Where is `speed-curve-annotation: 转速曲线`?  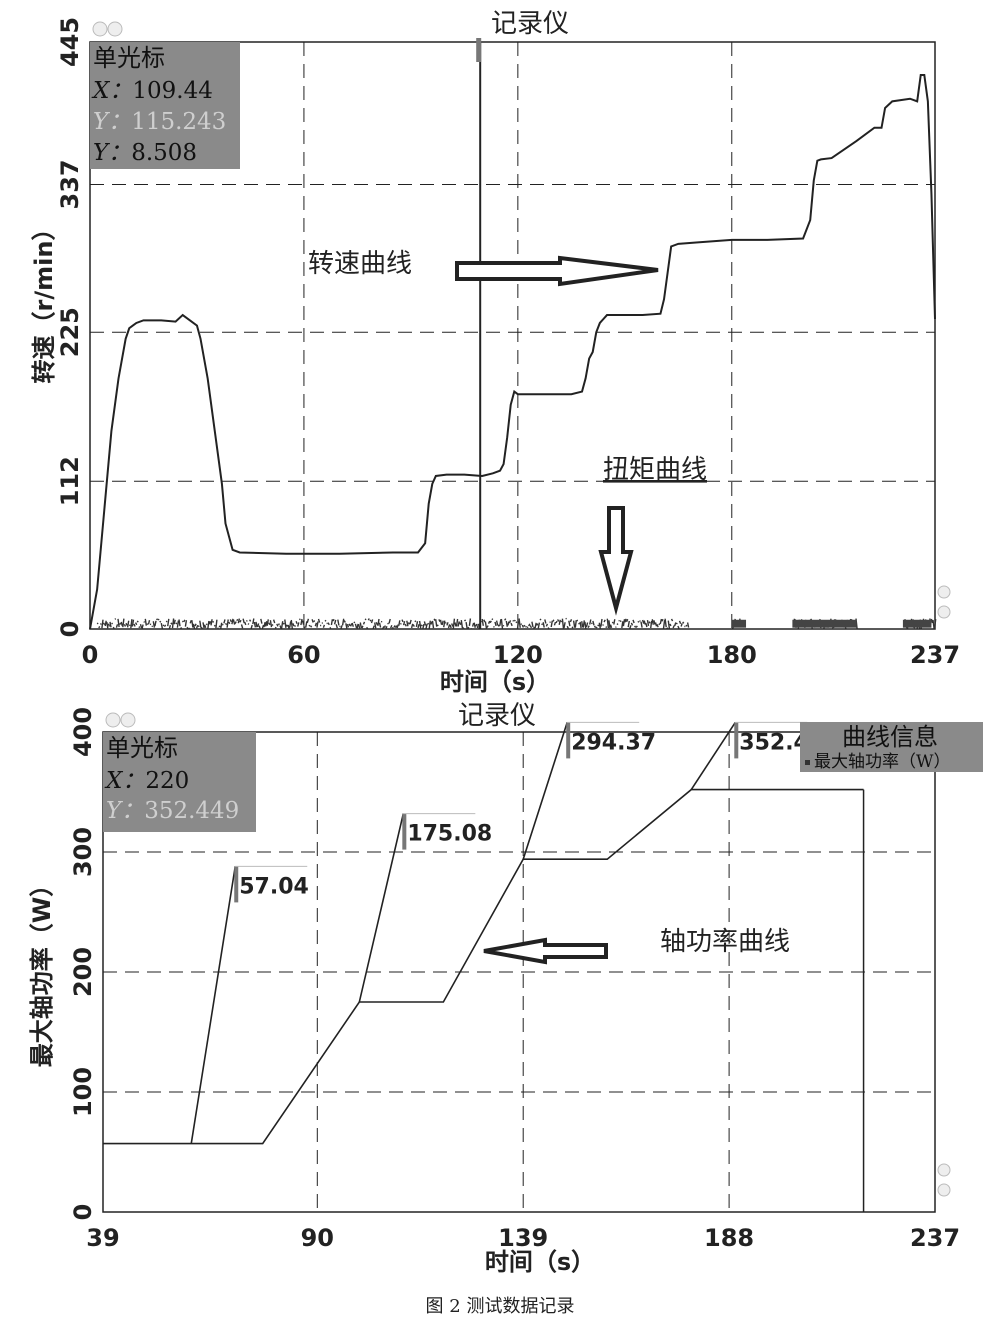 speed-curve-annotation: 转速曲线 is located at coordinates (360, 264).